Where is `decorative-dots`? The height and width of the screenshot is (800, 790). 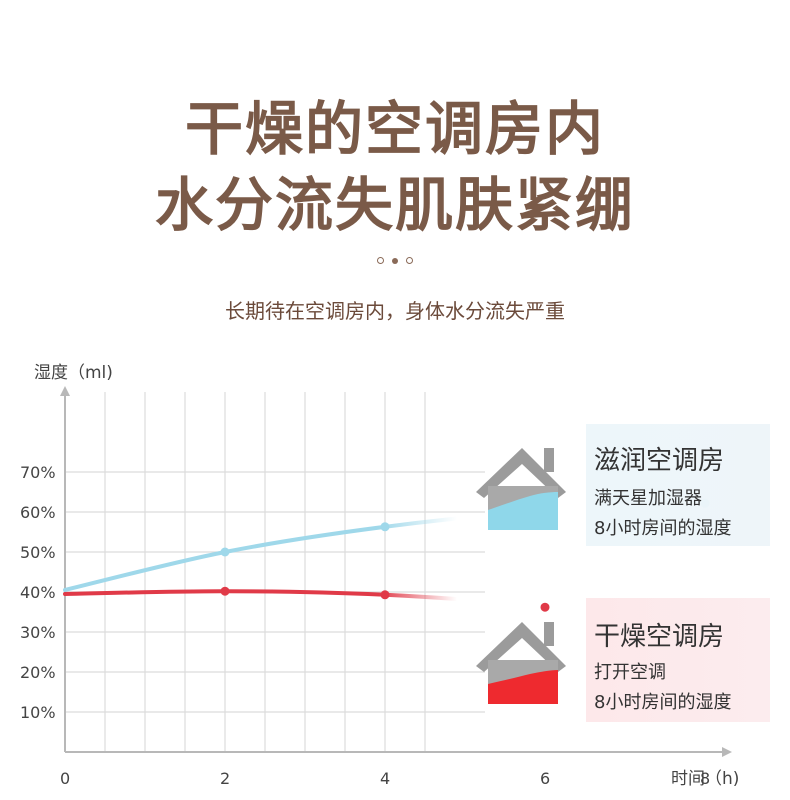
decorative-dots is located at coordinates (395, 260).